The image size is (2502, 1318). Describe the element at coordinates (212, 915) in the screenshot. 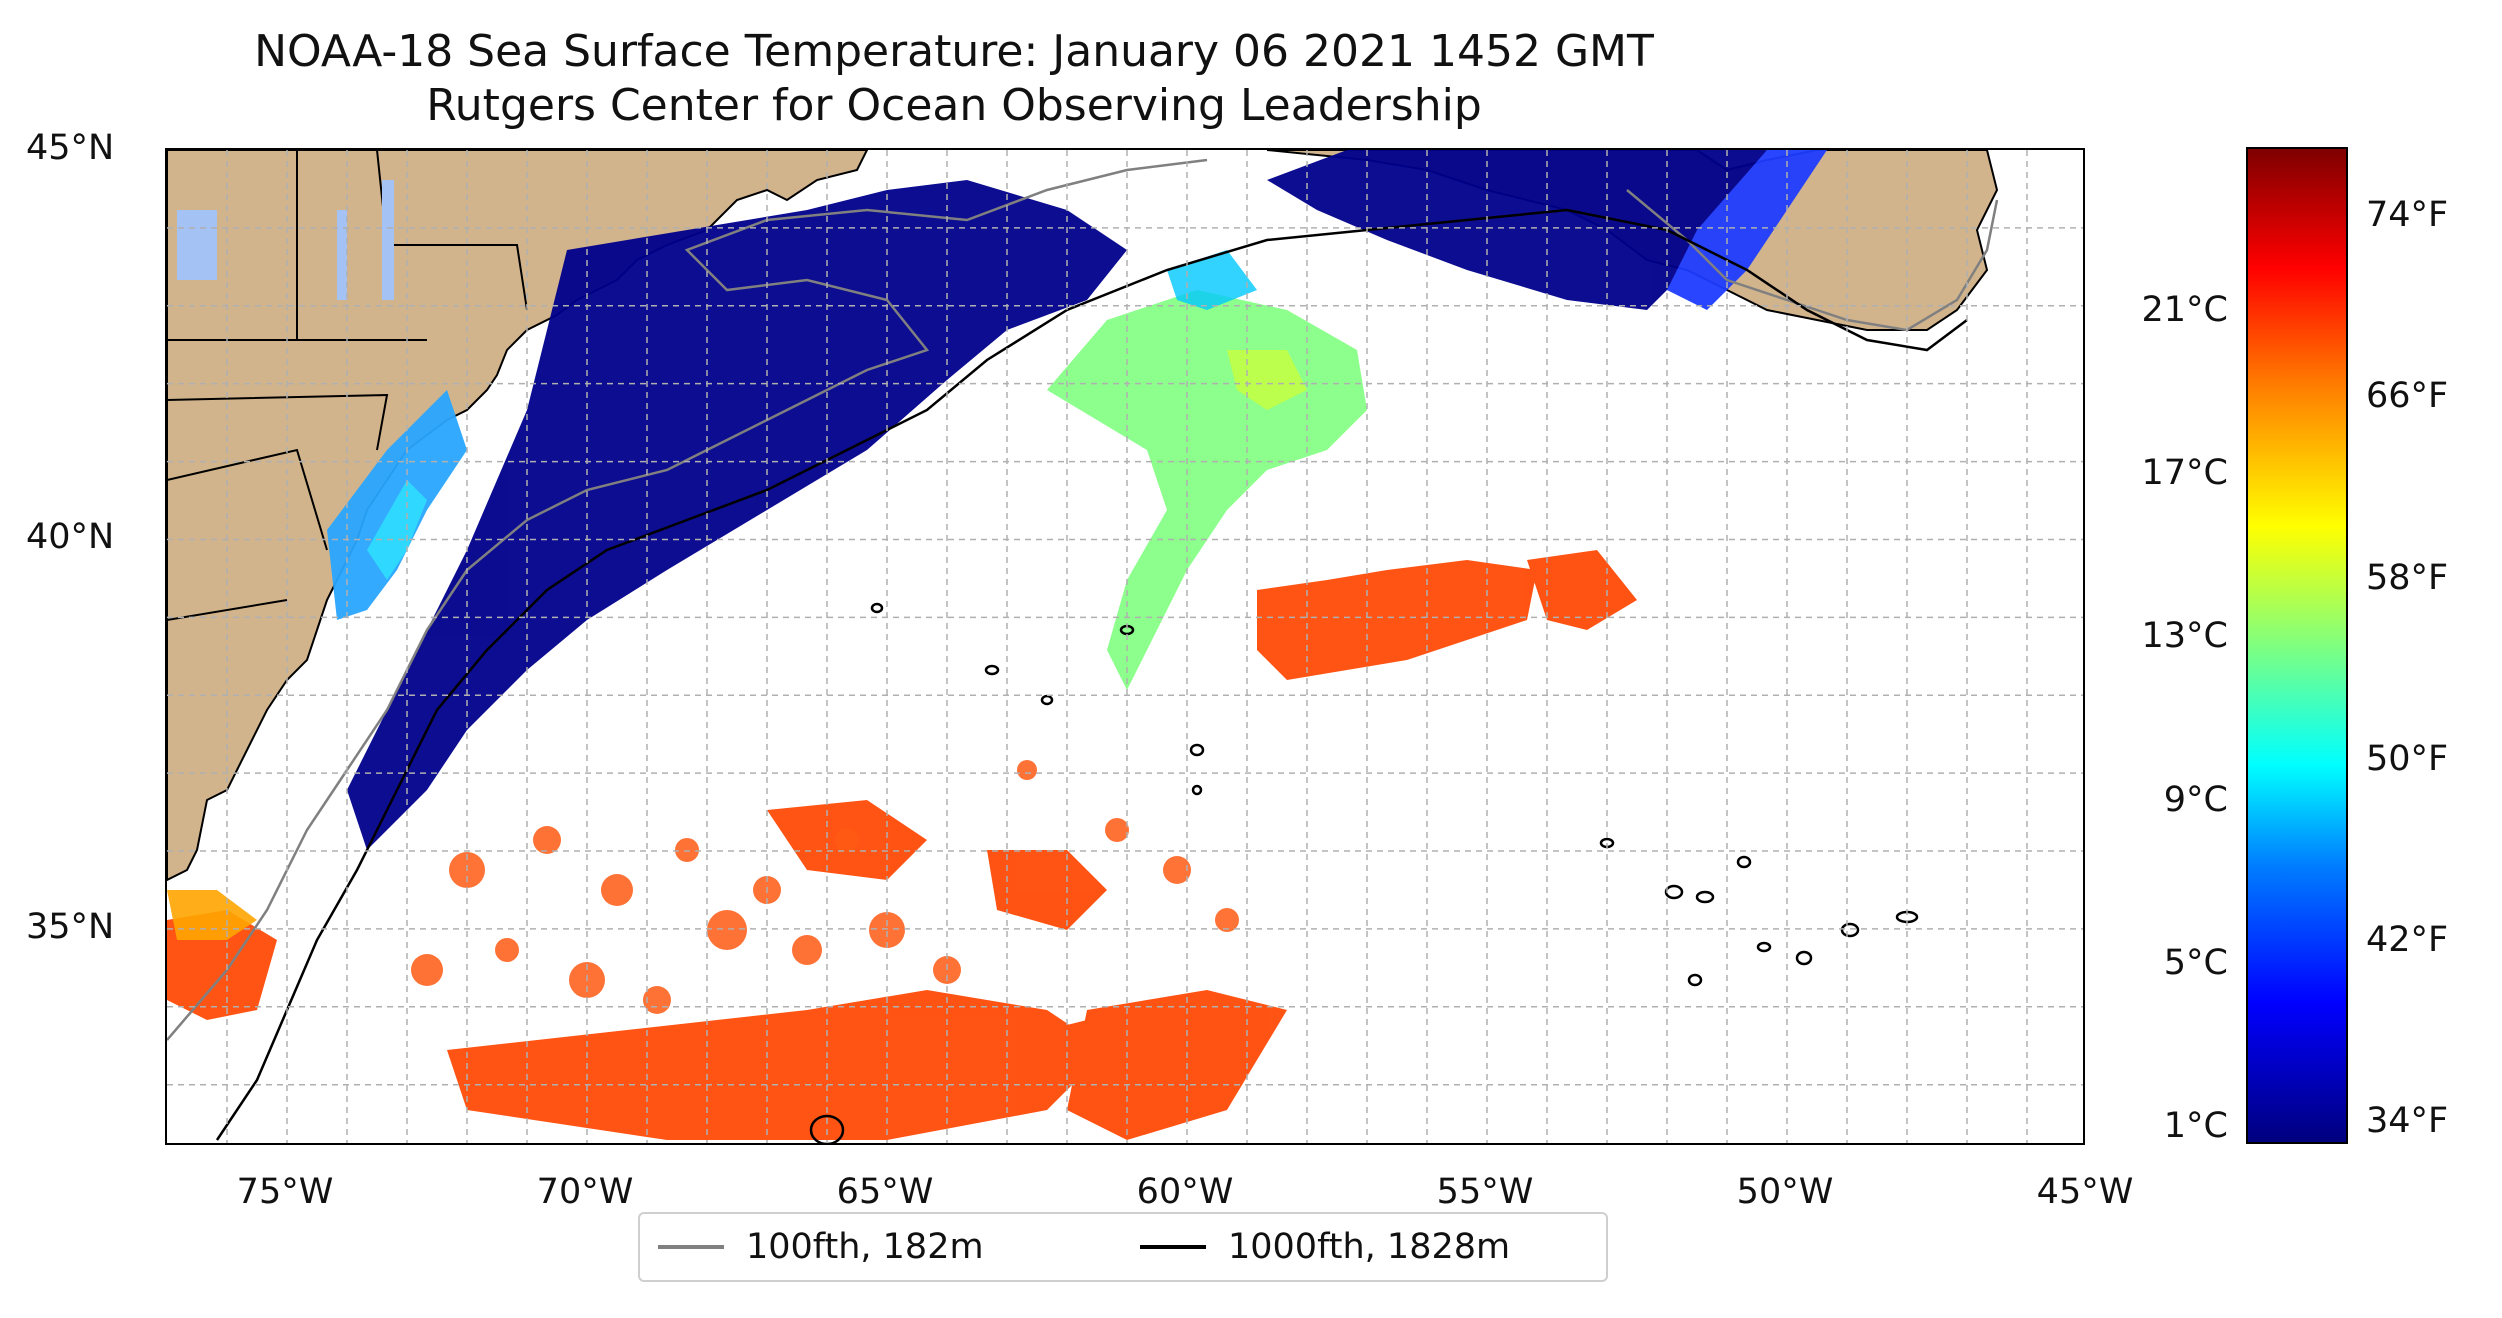

I see `sst-cool-patch` at that location.